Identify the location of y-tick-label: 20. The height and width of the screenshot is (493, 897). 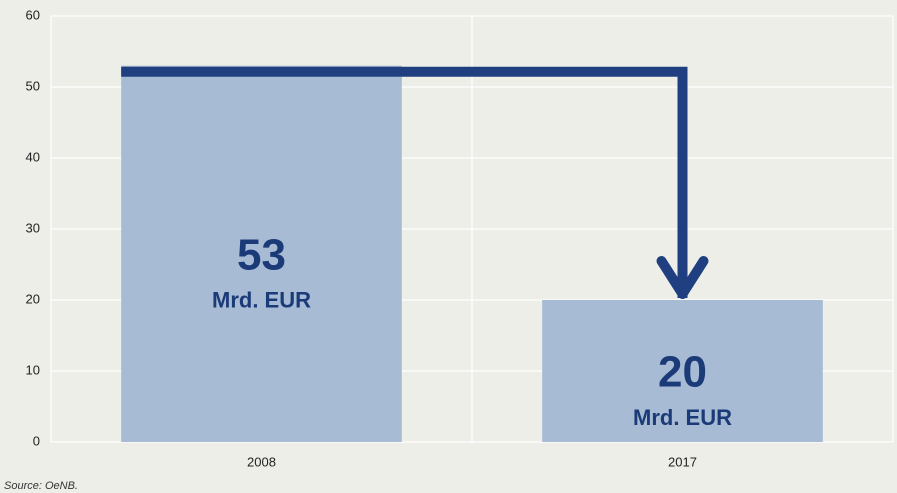
(33, 298).